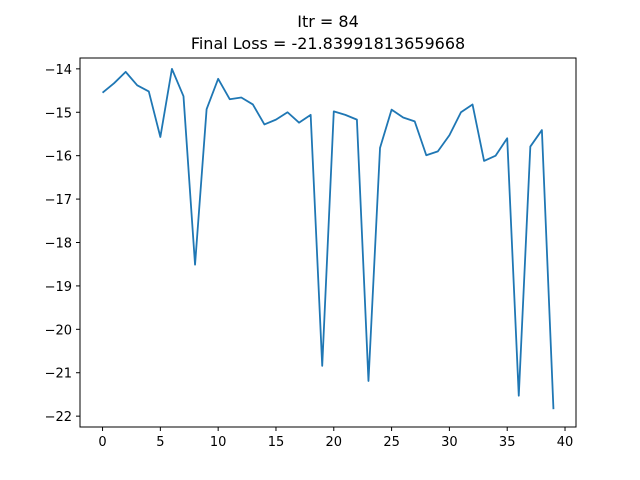 The height and width of the screenshot is (480, 640). I want to click on y-tick-label: −18, so click(58, 244).